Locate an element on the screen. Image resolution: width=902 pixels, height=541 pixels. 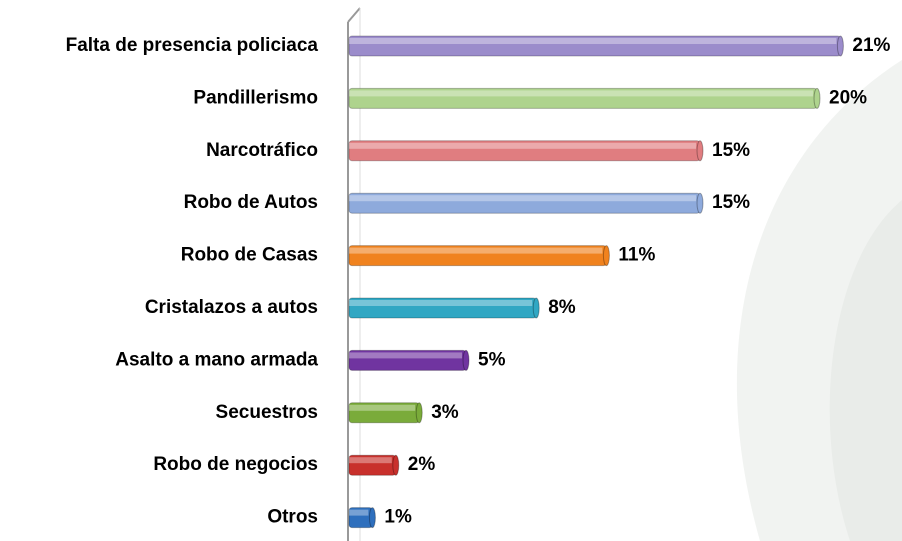
category-label: Falta de presencia policiaca is located at coordinates (192, 45).